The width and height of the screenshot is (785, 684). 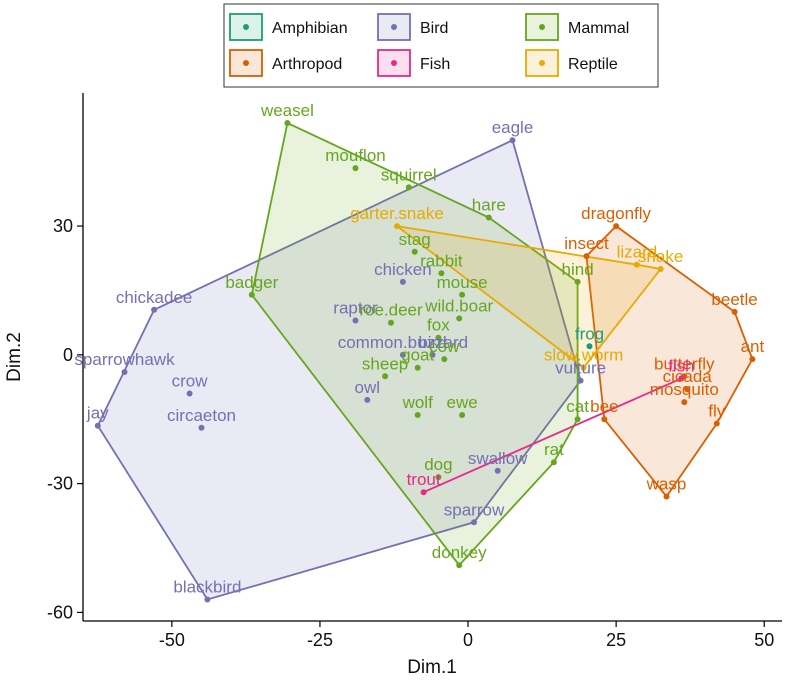 What do you see at coordinates (717, 411) in the screenshot?
I see `label-fly: fly` at bounding box center [717, 411].